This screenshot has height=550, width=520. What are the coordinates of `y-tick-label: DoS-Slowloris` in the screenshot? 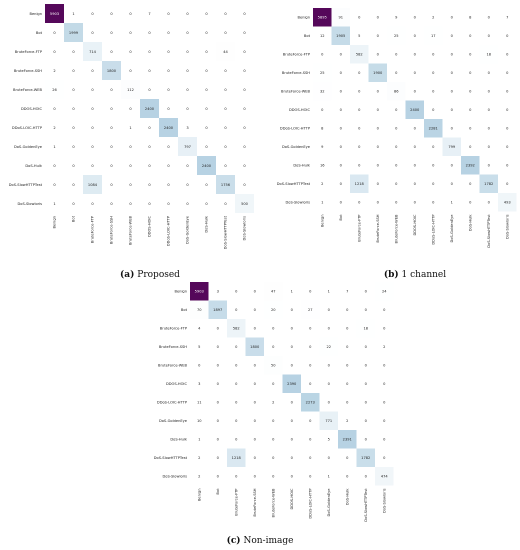 It's located at (174, 477).